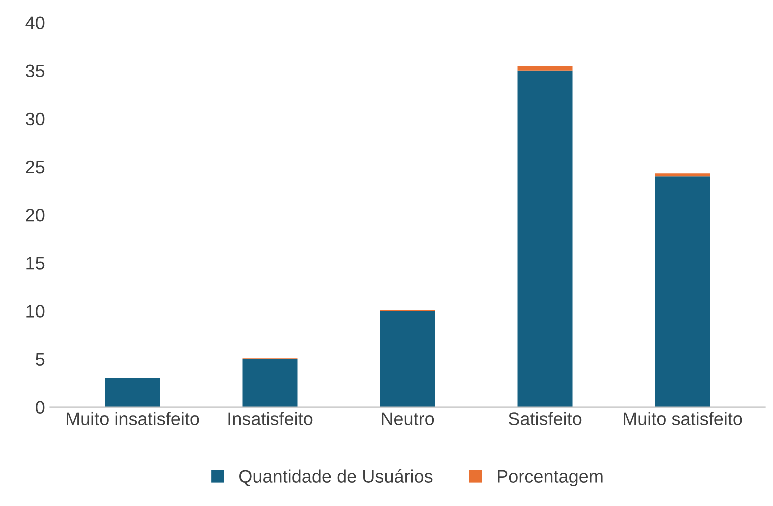 The width and height of the screenshot is (773, 506). Describe the element at coordinates (40, 359) in the screenshot. I see `y-tick-label: 5` at that location.